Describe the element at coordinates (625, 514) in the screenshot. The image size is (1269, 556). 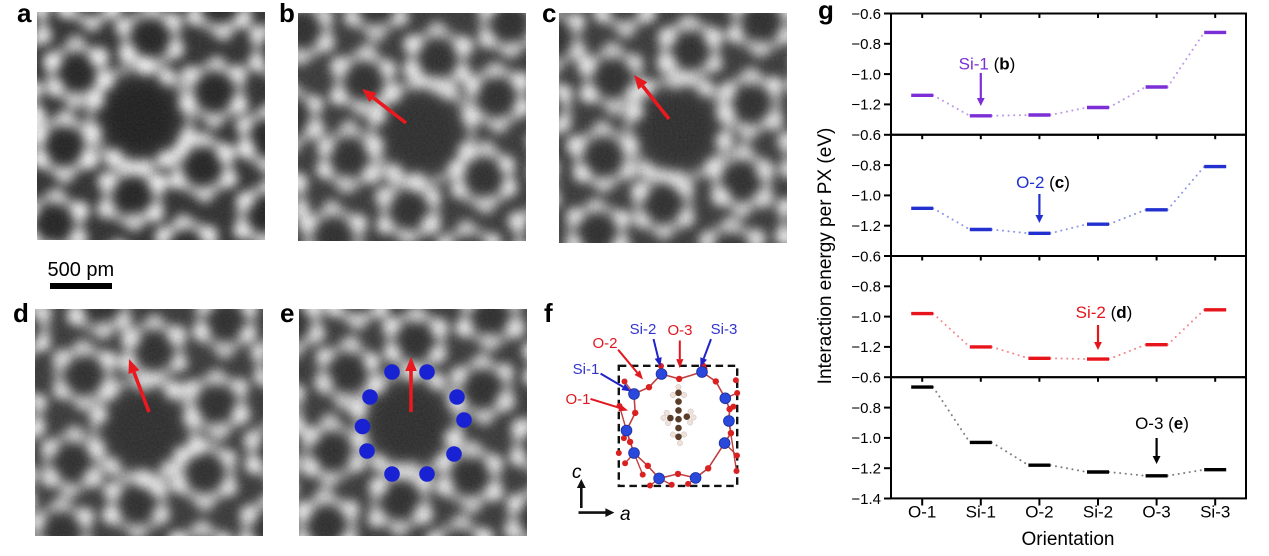
I see `svg-text: a` at that location.